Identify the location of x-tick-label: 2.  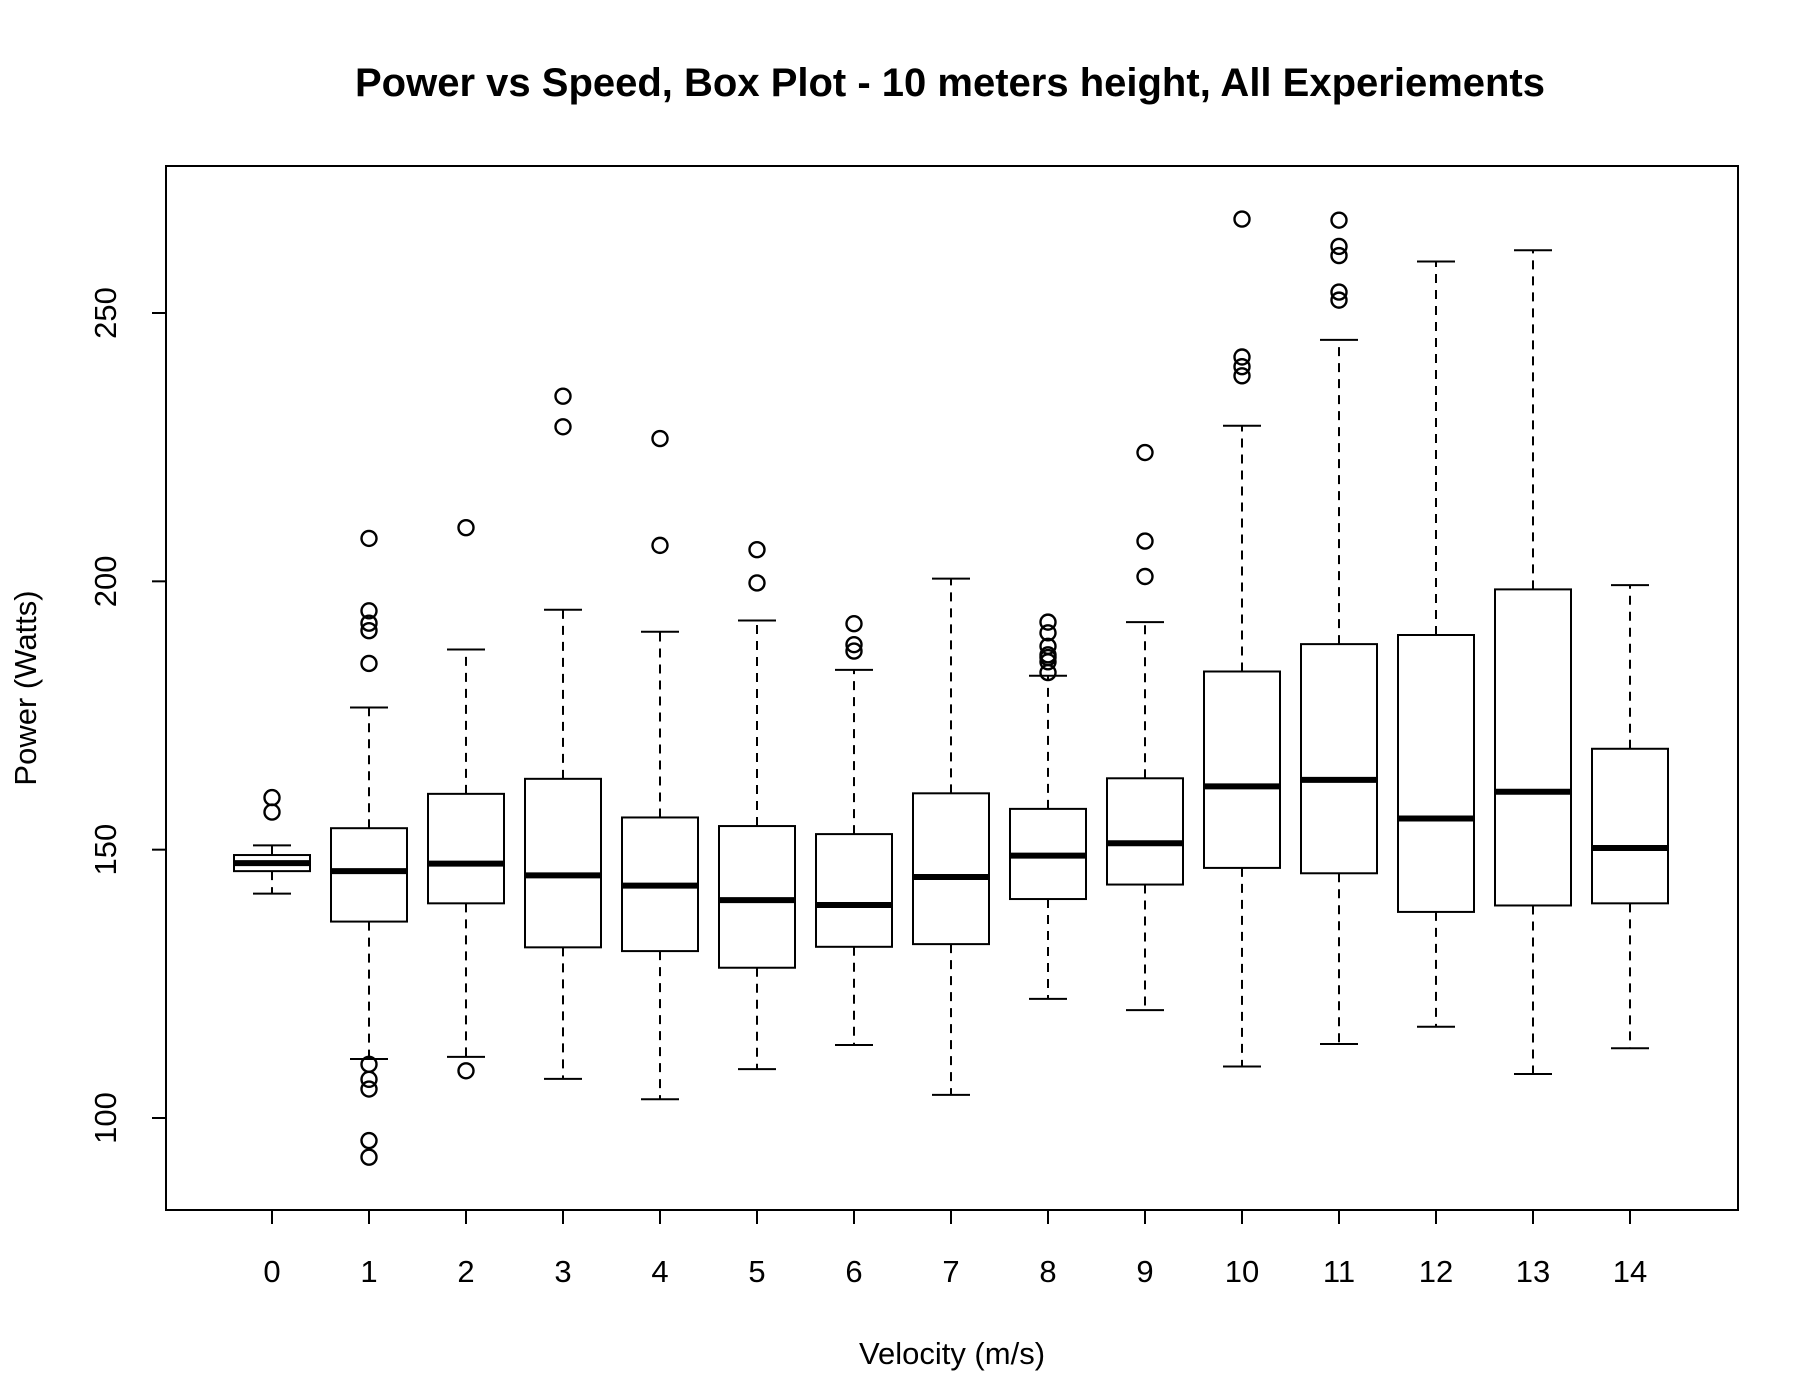
(465, 1271).